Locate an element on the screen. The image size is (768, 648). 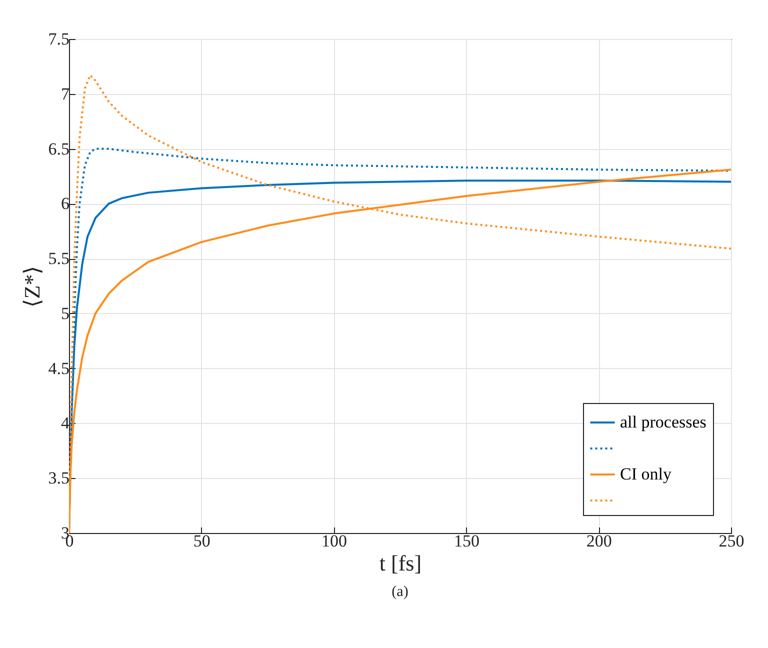
x-tick-label: 250 is located at coordinates (731, 541).